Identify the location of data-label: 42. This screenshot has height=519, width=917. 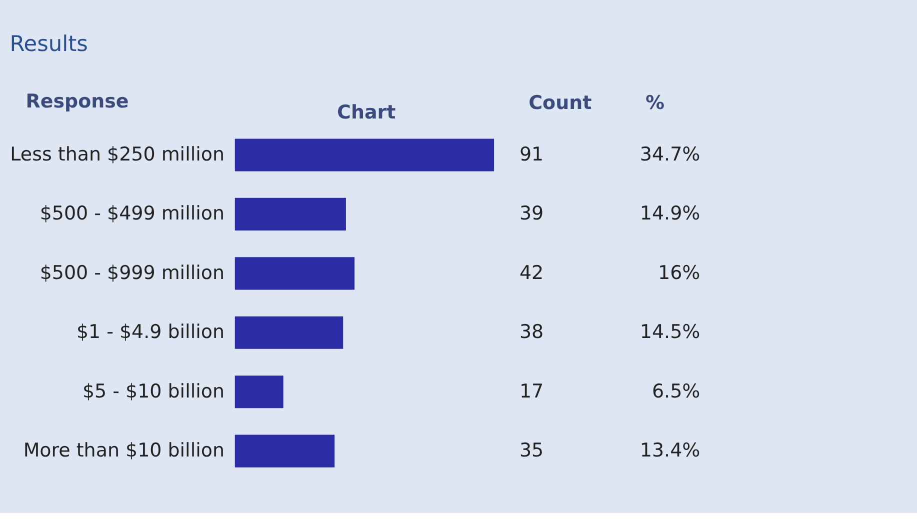
(531, 273).